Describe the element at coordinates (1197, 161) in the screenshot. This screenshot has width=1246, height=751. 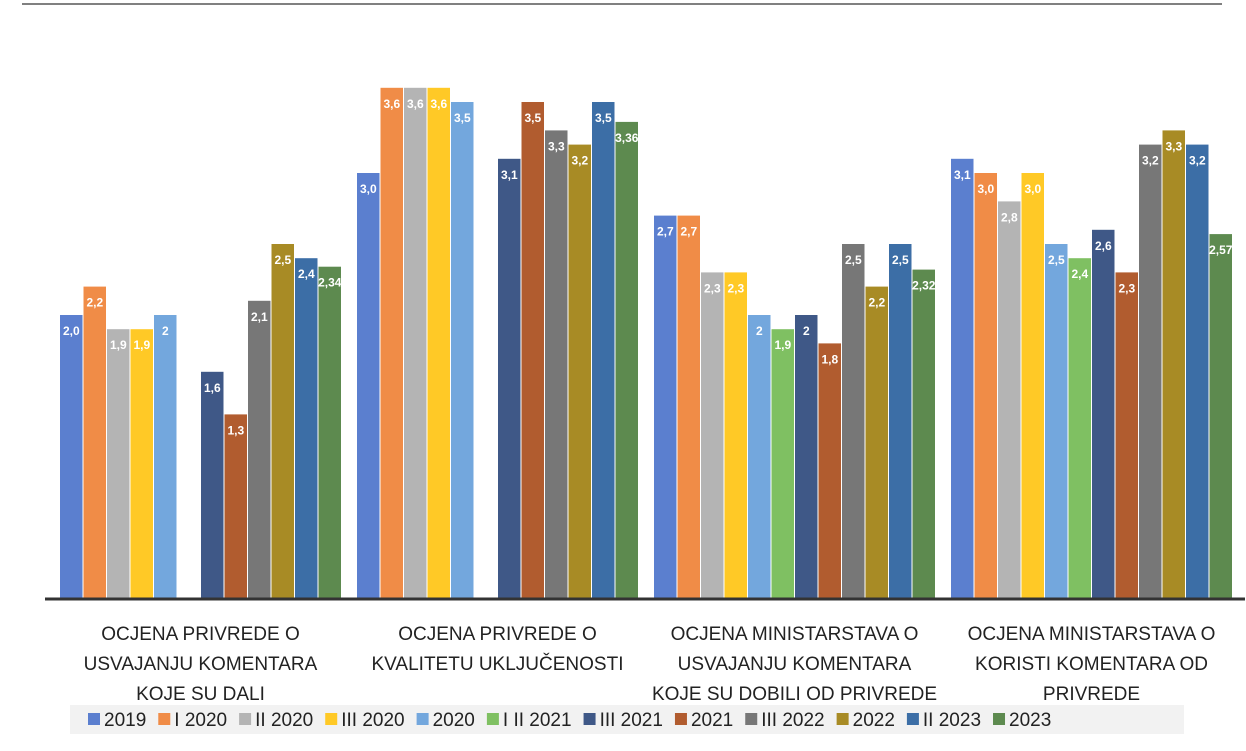
I see `data-label: 3,2` at that location.